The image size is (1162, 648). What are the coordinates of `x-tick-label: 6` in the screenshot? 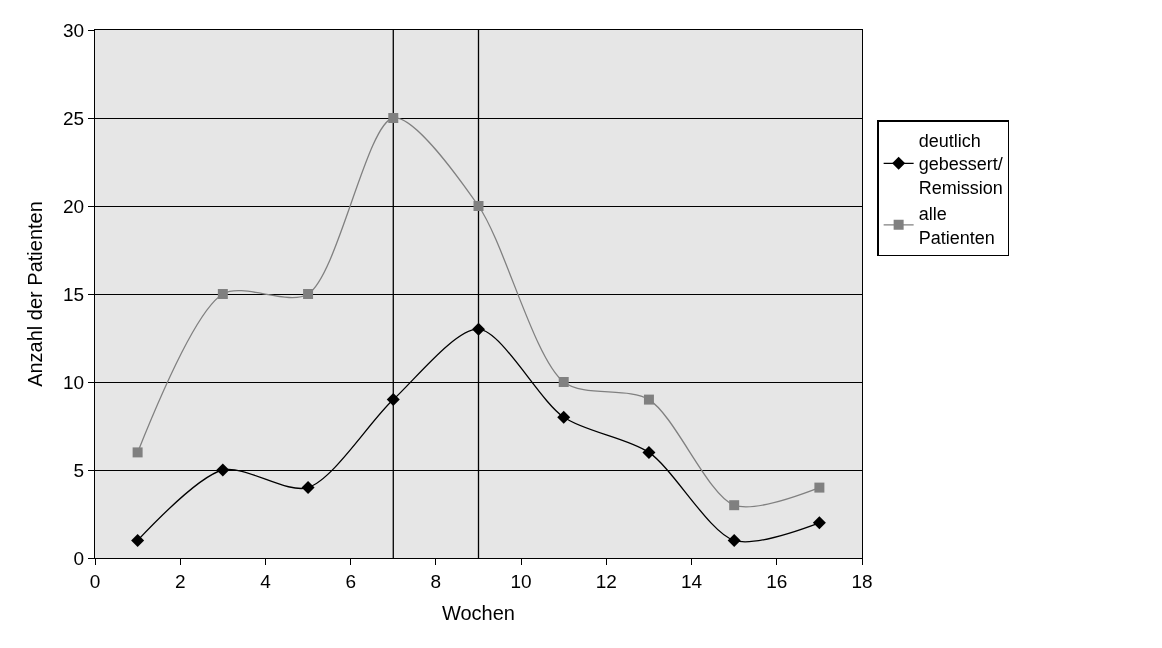 It's located at (350, 581).